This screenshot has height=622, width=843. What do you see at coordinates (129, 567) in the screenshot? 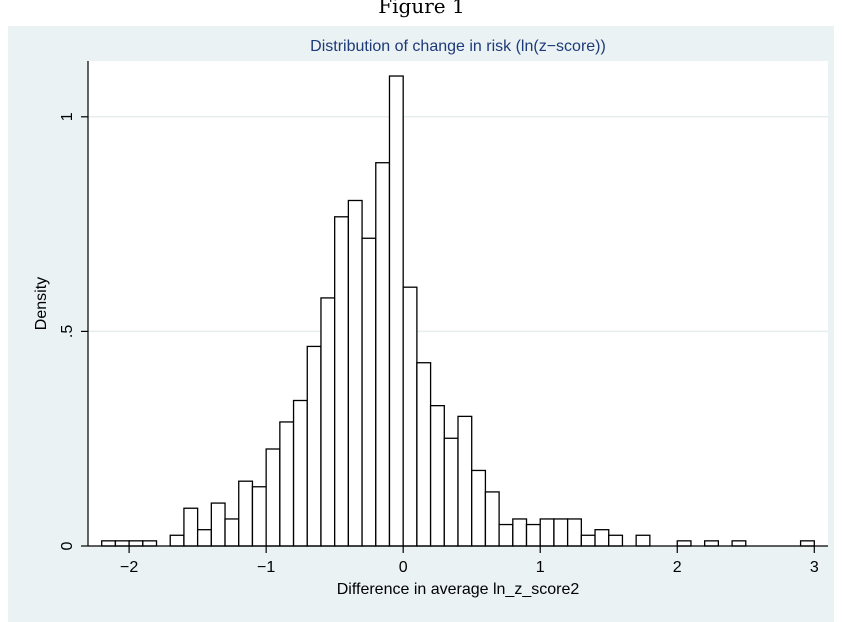
I see `x-tick-label: −2` at bounding box center [129, 567].